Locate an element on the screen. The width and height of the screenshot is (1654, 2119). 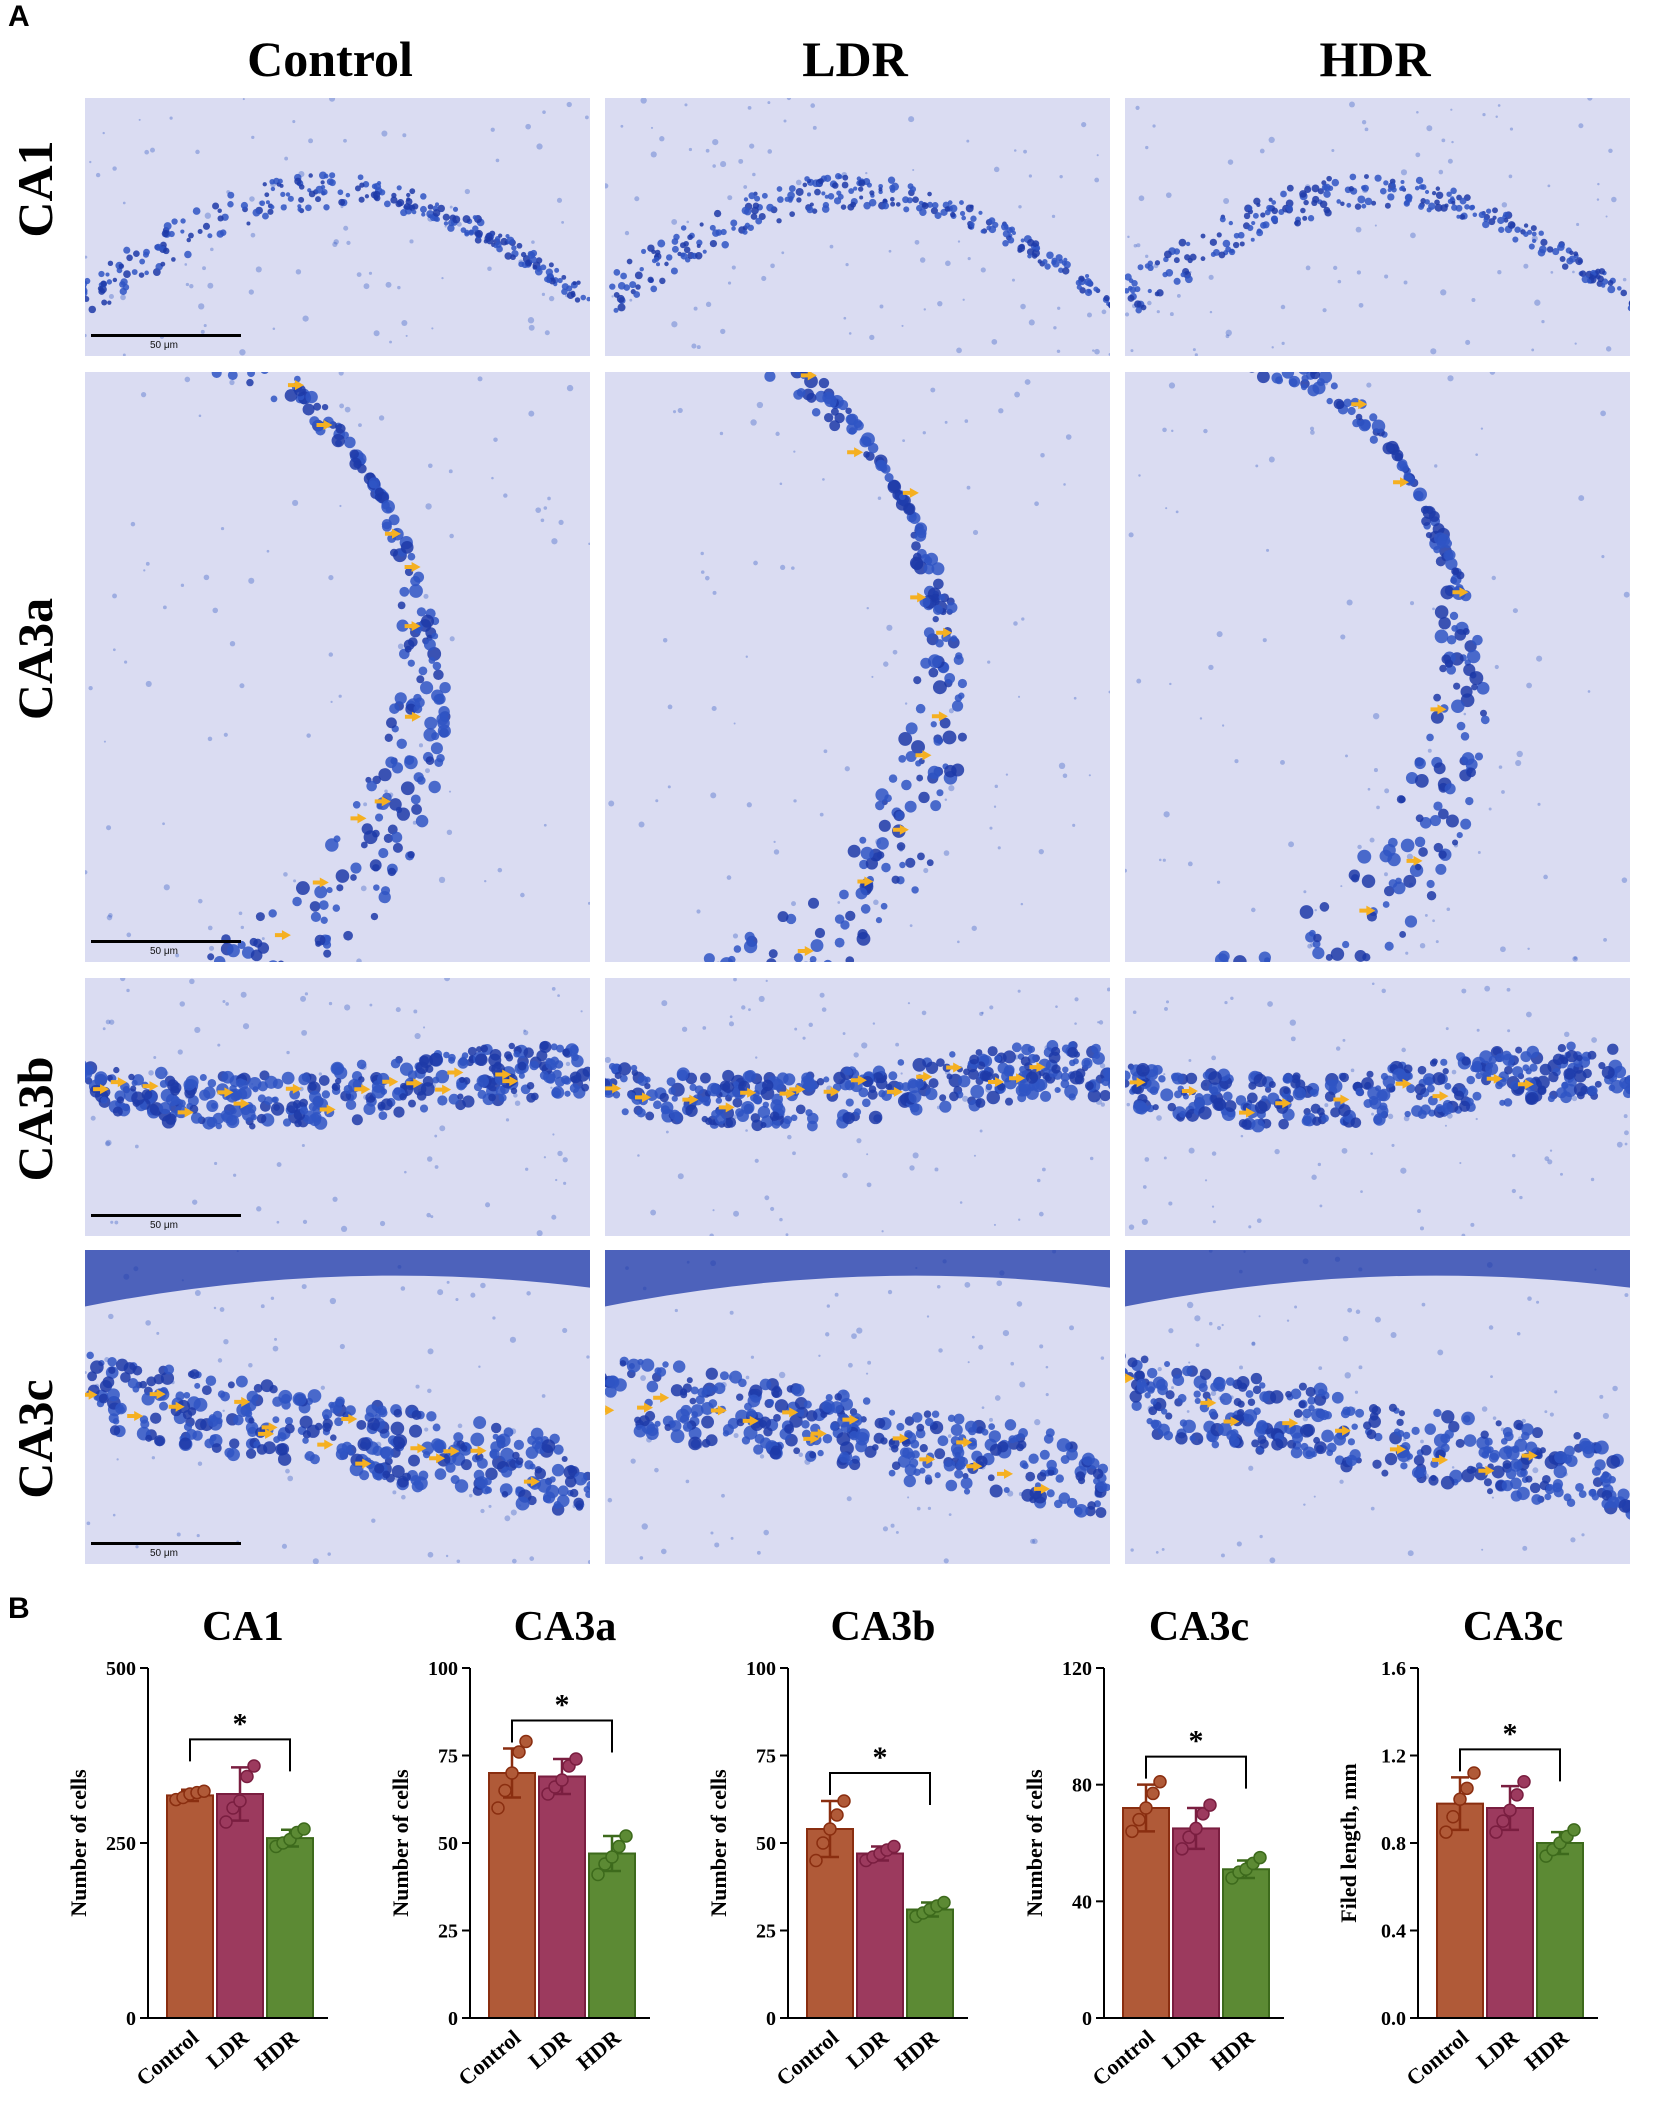
panel-b-label: B is located at coordinates (19, 1608).